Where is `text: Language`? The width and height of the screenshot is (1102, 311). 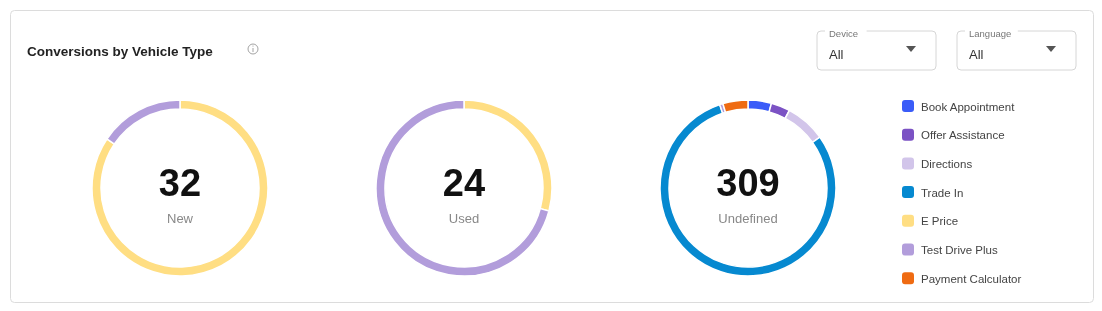 text: Language is located at coordinates (990, 33).